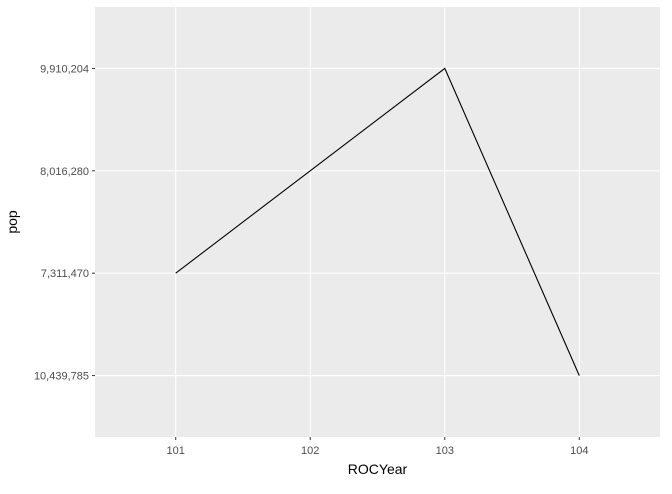 This screenshot has width=672, height=494. I want to click on y-tick-label: 7,311,470, so click(65, 274).